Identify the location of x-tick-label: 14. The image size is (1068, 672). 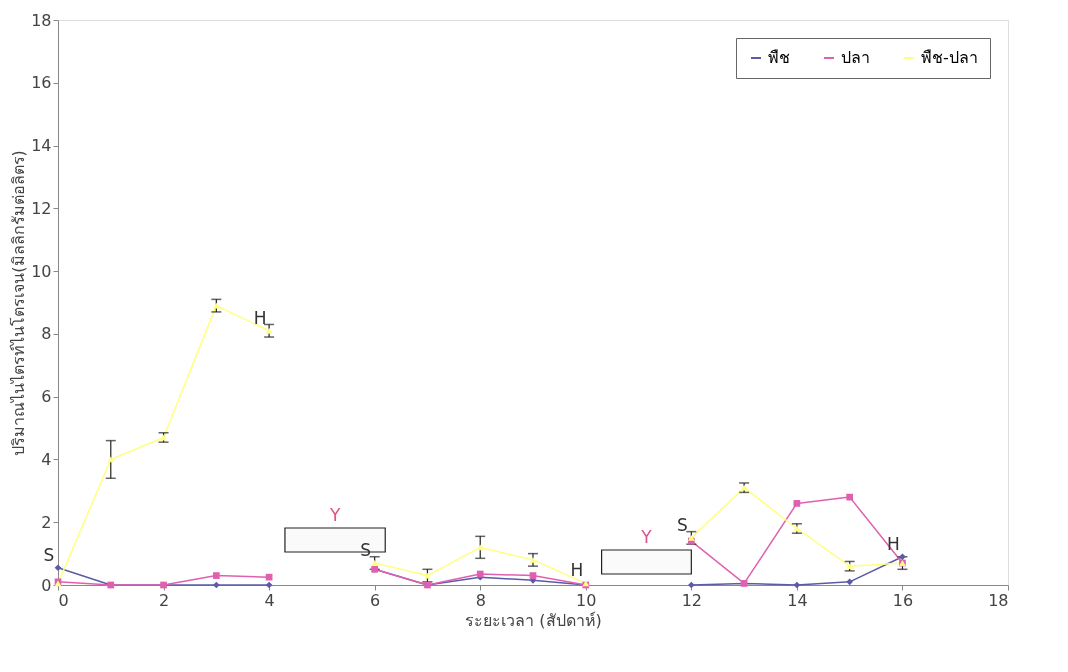
(797, 600).